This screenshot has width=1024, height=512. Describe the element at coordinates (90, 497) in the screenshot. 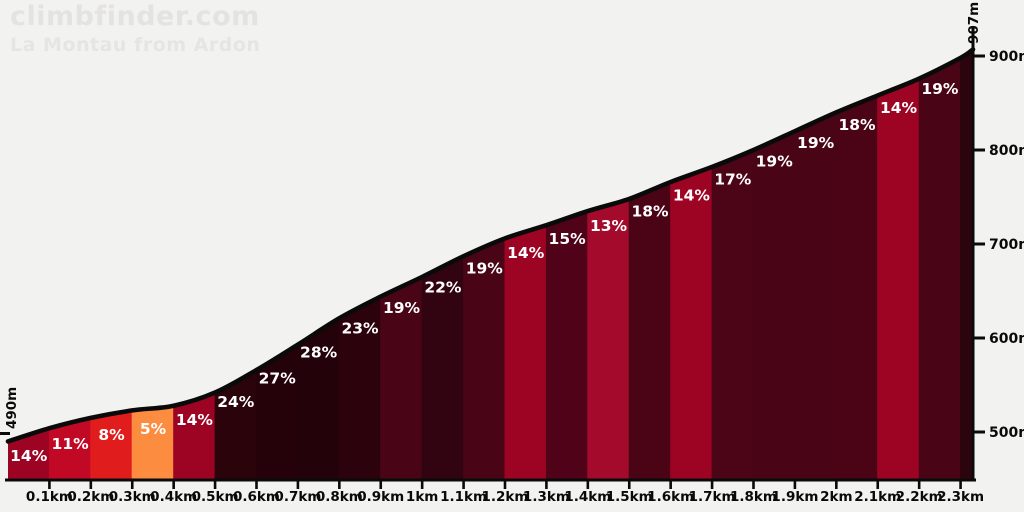

I see `x-tick-label: 0.2km` at that location.